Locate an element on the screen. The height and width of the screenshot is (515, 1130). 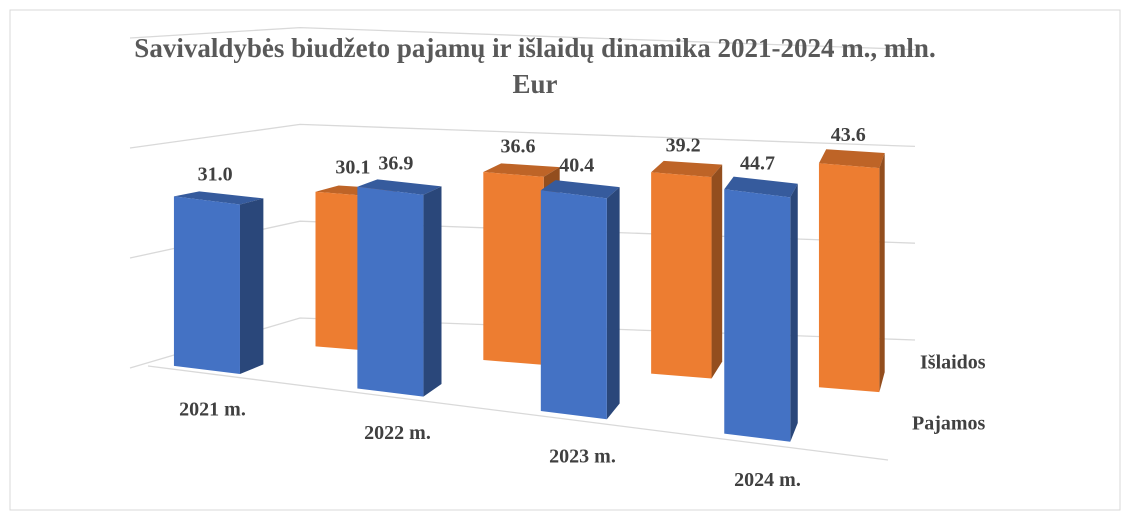
data-label: 36.9 is located at coordinates (395, 163).